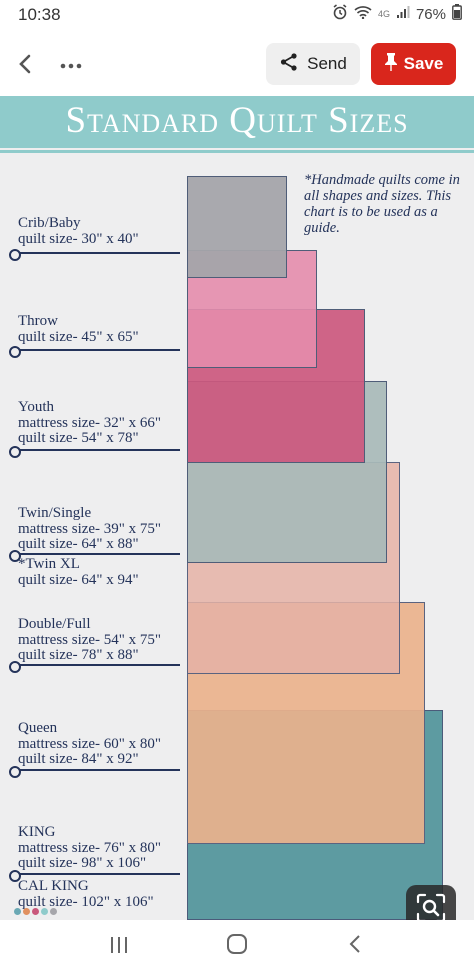 This screenshot has width=474, height=974. Describe the element at coordinates (78, 438) in the screenshot. I see `size-label-line: quilt size- 54" x 78"` at that location.